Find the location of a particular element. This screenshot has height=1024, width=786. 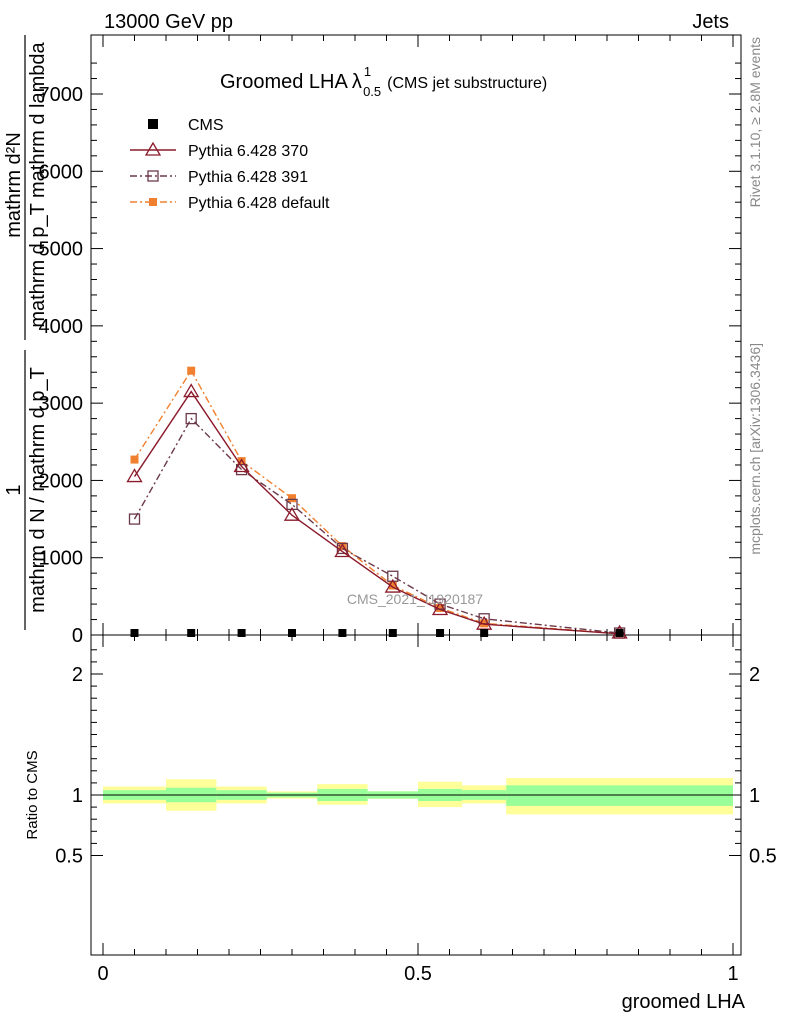

x-tick-label-0: 0 is located at coordinates (102, 974).